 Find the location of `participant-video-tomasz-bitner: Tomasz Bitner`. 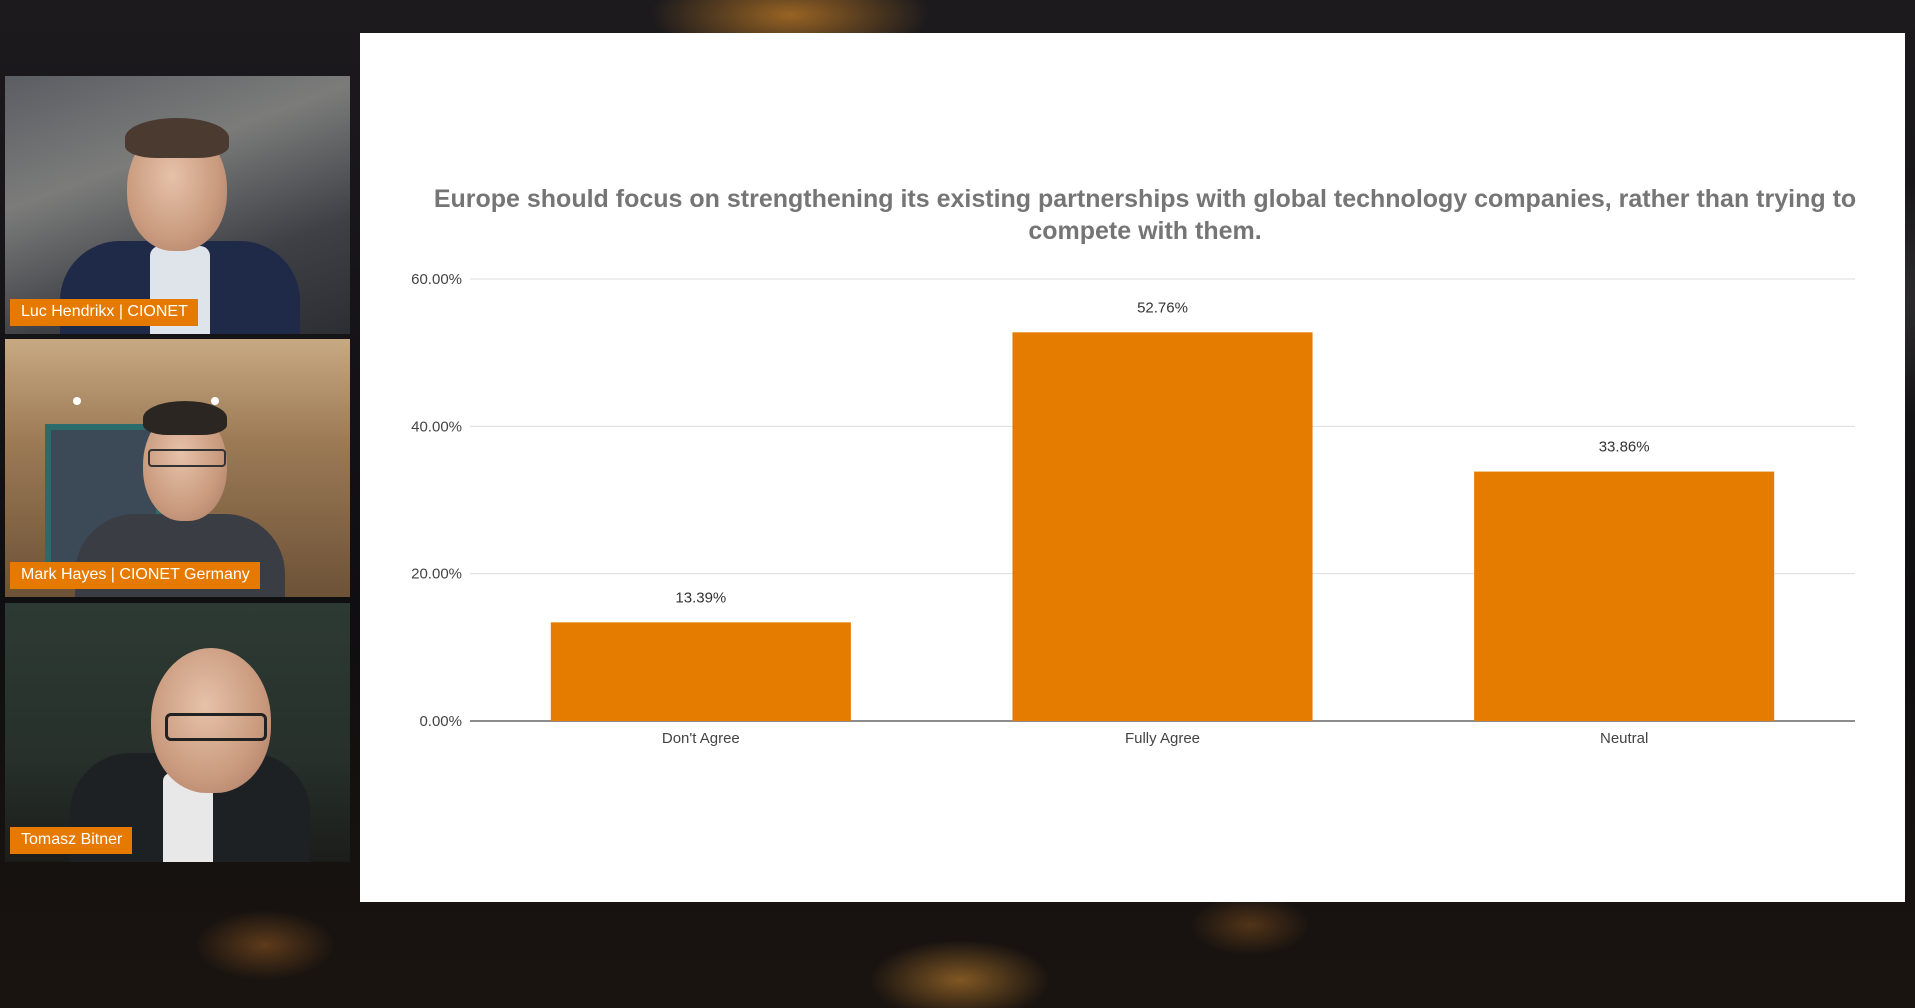

participant-video-tomasz-bitner: Tomasz Bitner is located at coordinates (177, 732).